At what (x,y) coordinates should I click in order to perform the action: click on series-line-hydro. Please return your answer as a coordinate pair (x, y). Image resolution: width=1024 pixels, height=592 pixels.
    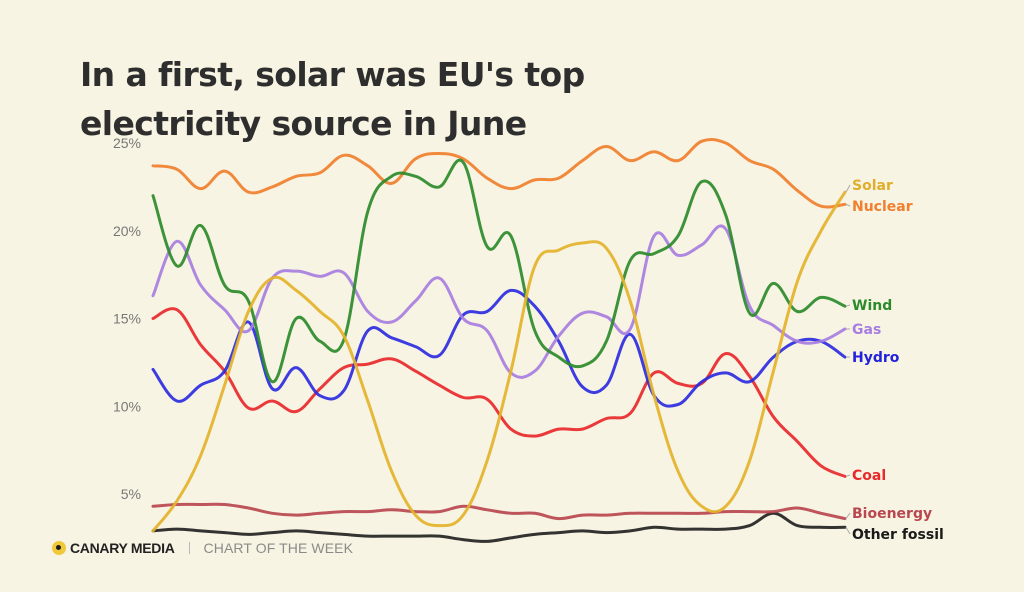
    Looking at the image, I should click on (499, 348).